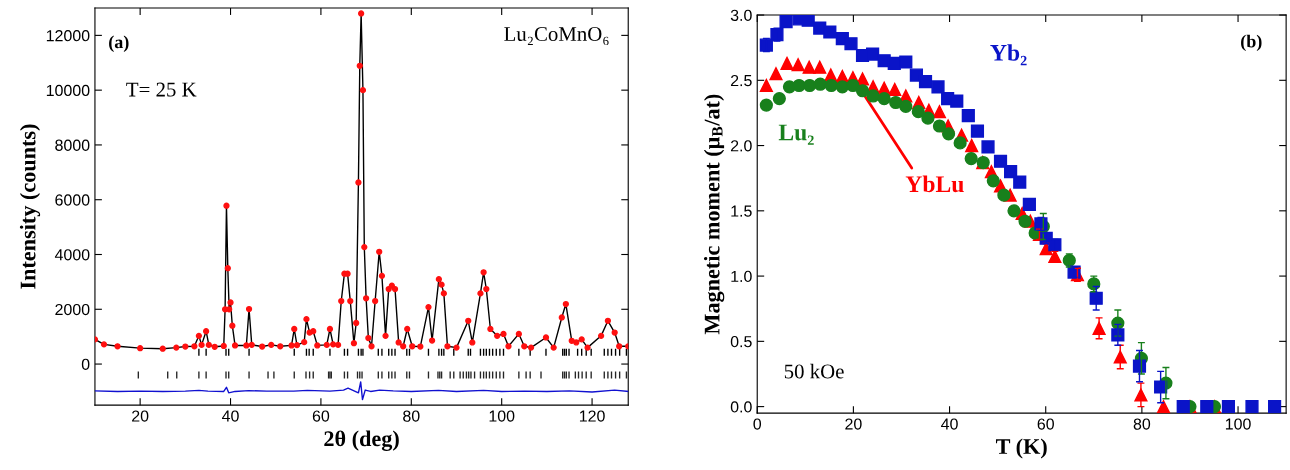 This screenshot has width=1290, height=470. I want to click on y-tick-label: 1.5, so click(741, 211).